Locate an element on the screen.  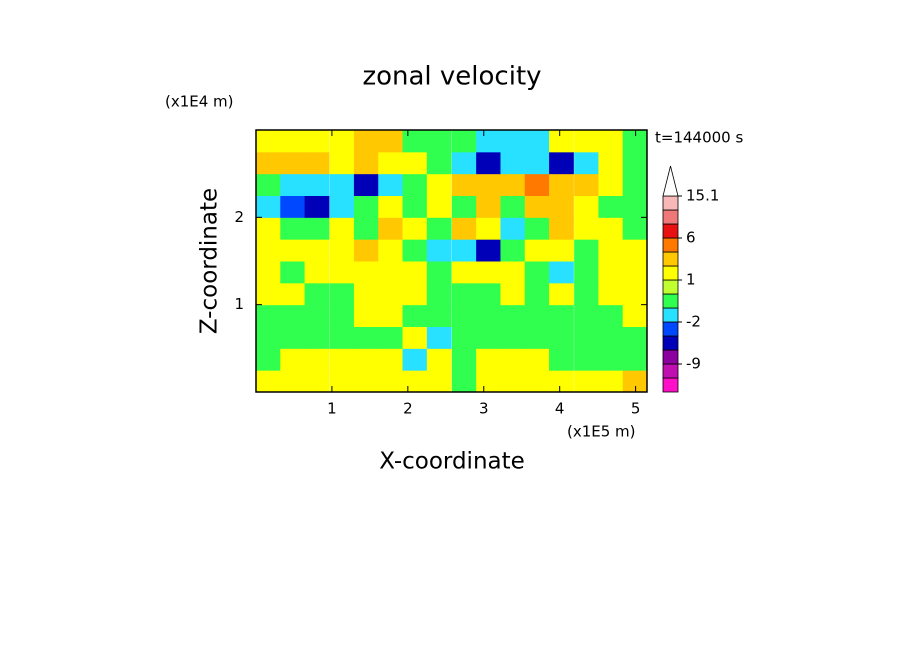
y-tick-label: 1 is located at coordinates (239, 304).